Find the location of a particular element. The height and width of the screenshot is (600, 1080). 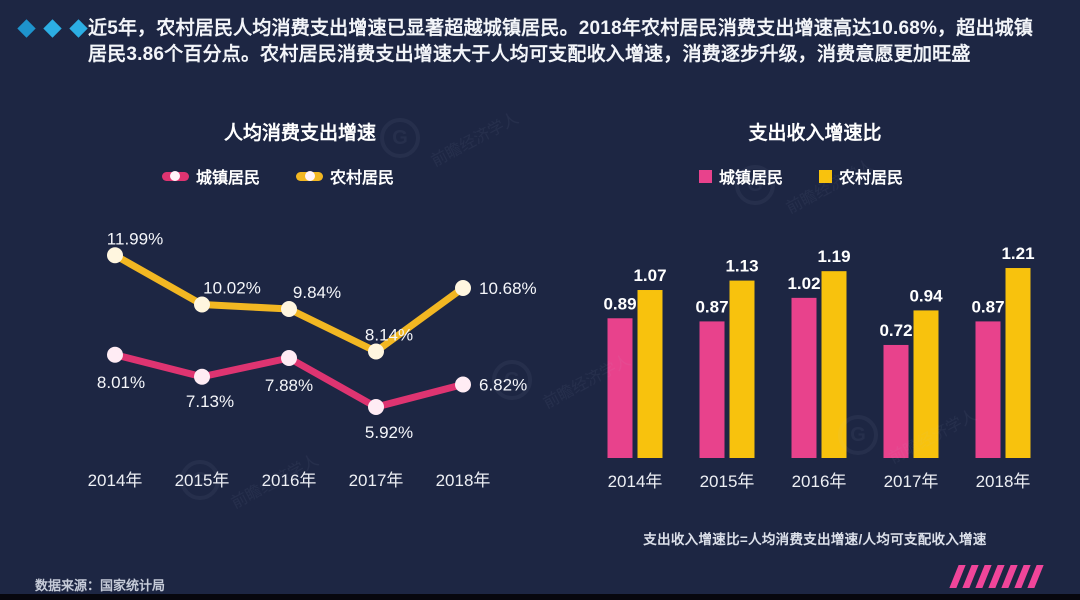

decorative-stripes is located at coordinates (996, 576).